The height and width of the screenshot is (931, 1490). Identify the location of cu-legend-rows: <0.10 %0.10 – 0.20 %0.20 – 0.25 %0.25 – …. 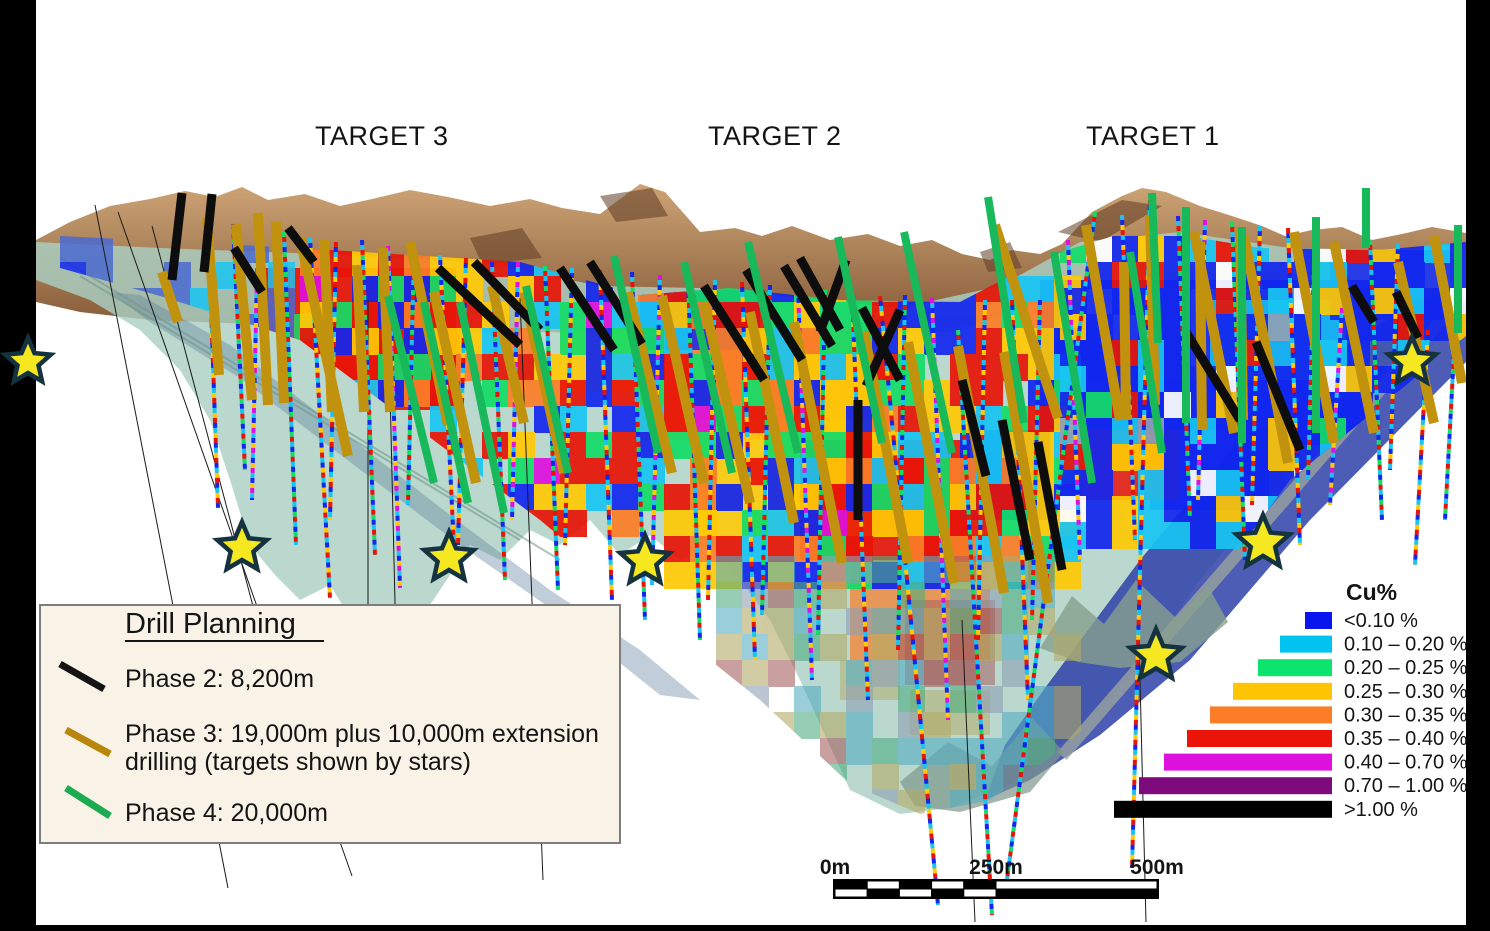
(1291, 715).